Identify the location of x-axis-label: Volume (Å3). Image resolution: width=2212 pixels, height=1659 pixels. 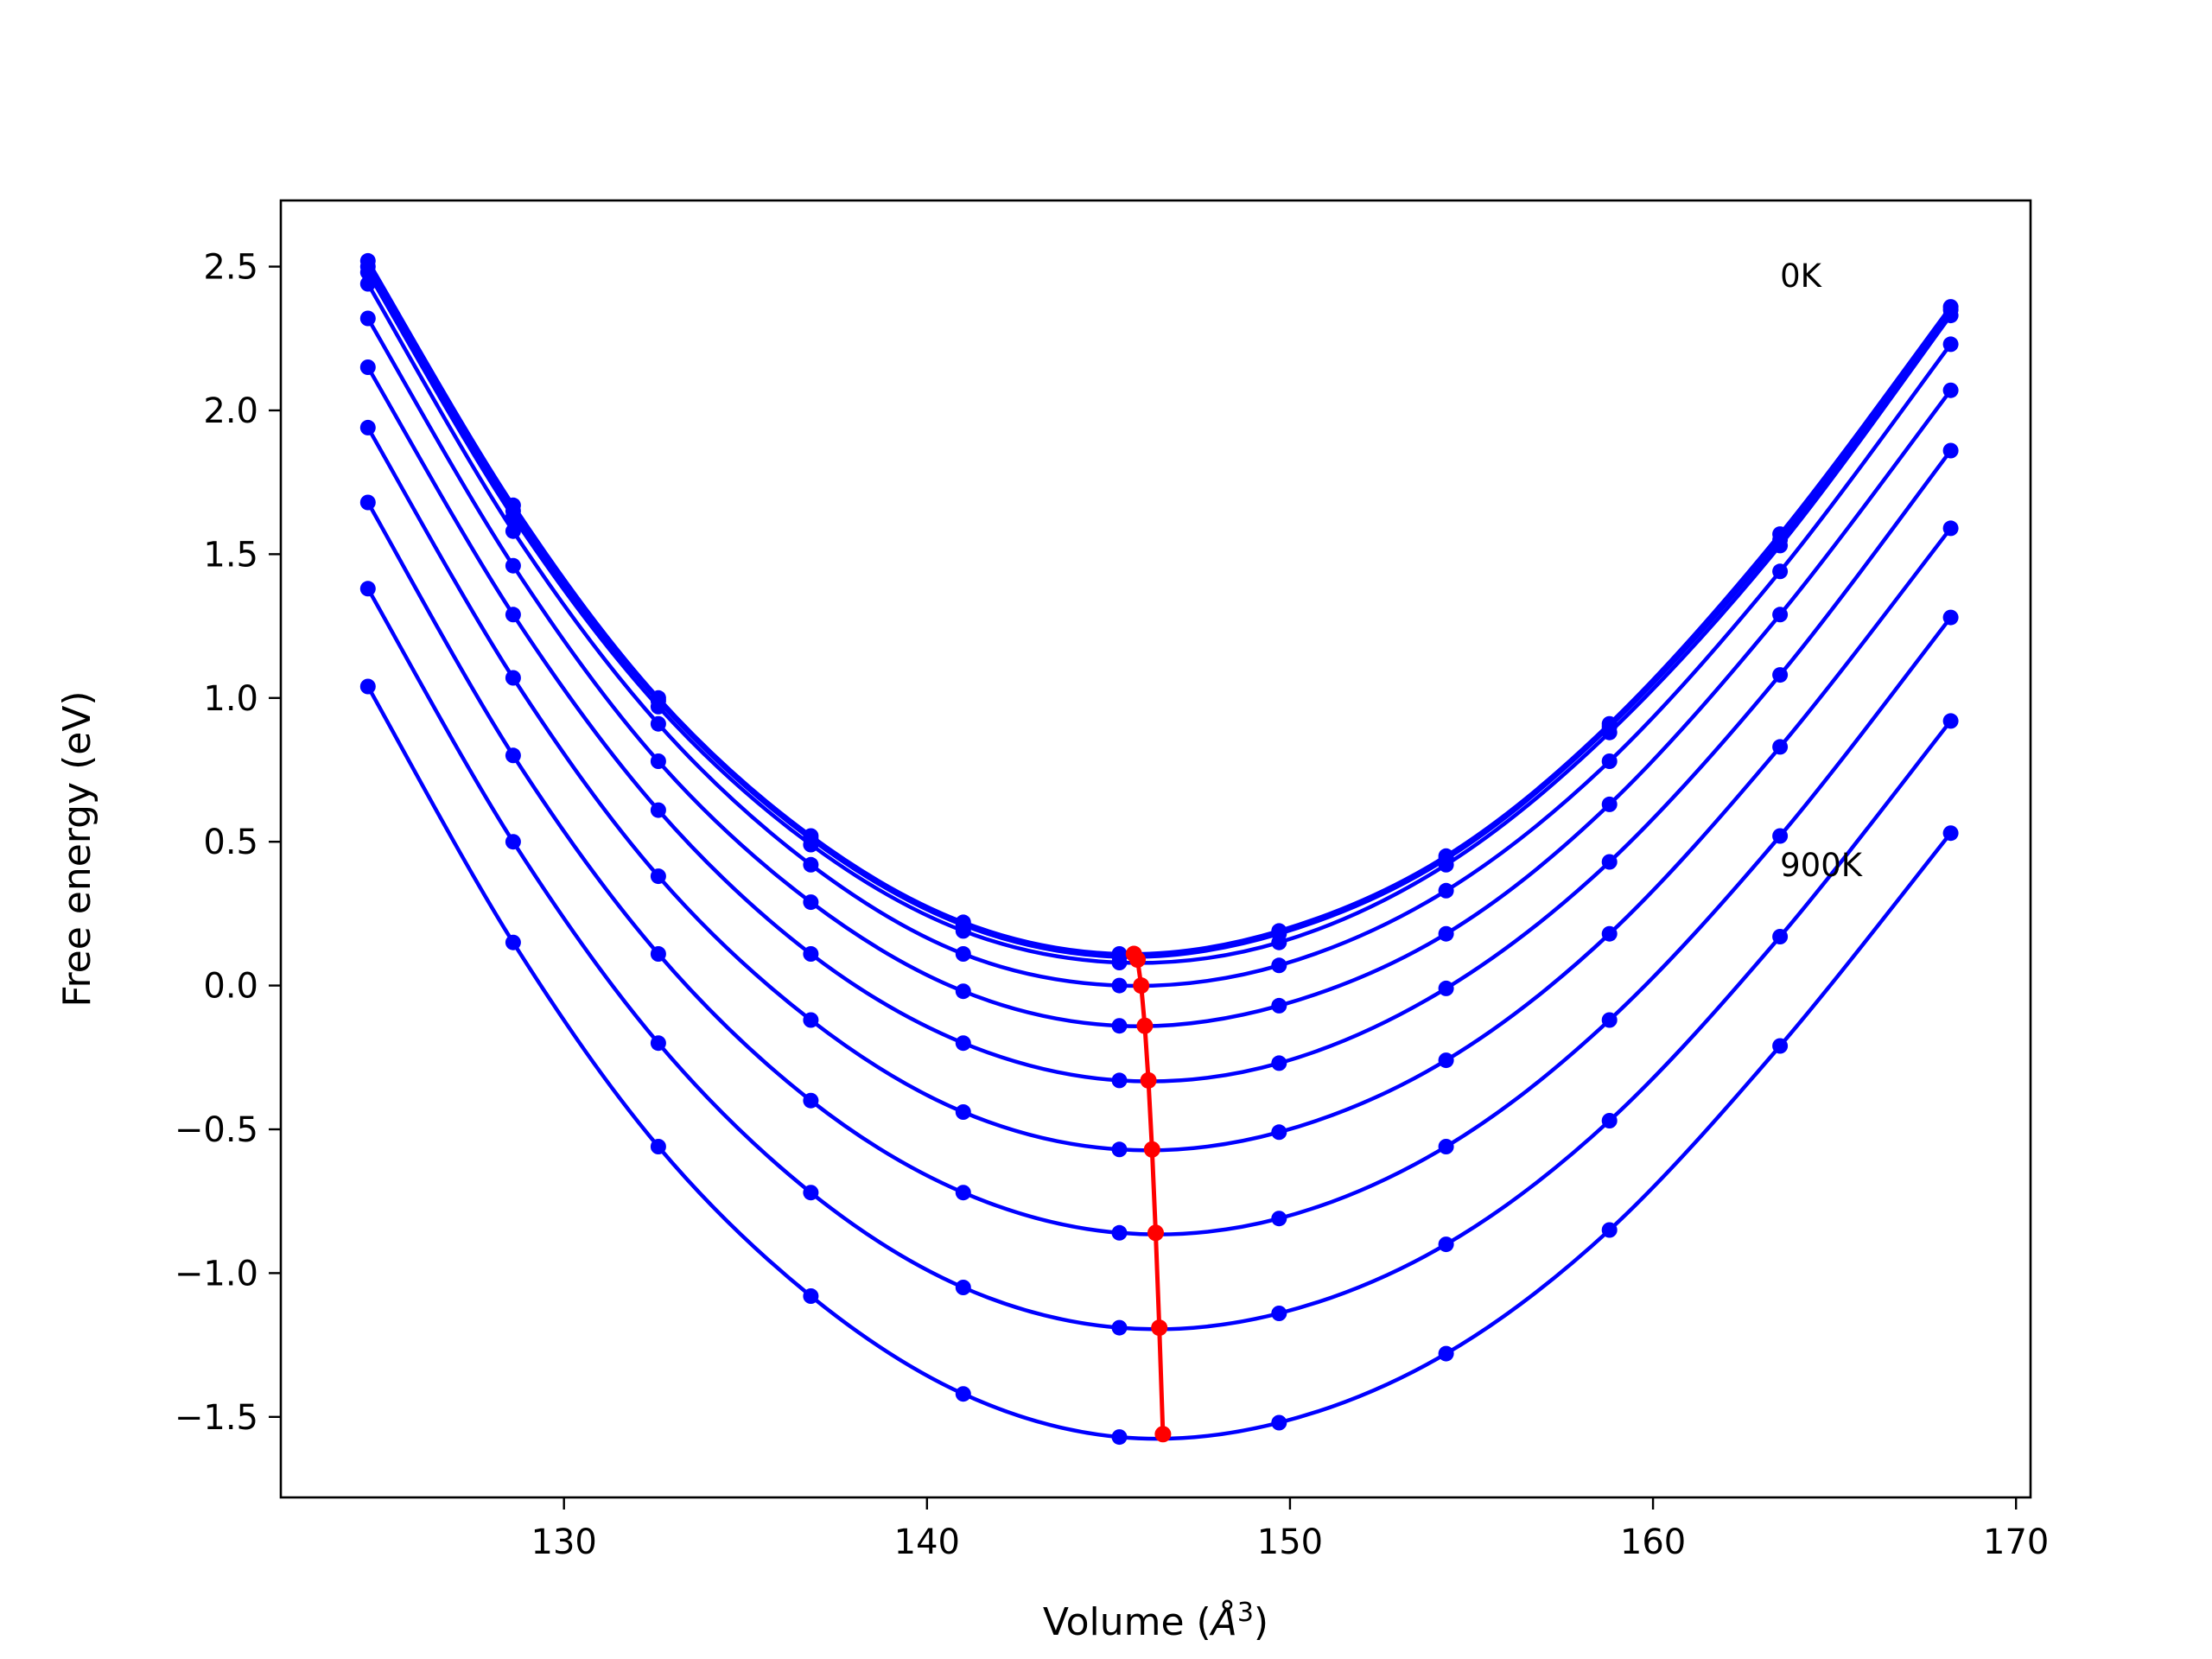
(1155, 1621).